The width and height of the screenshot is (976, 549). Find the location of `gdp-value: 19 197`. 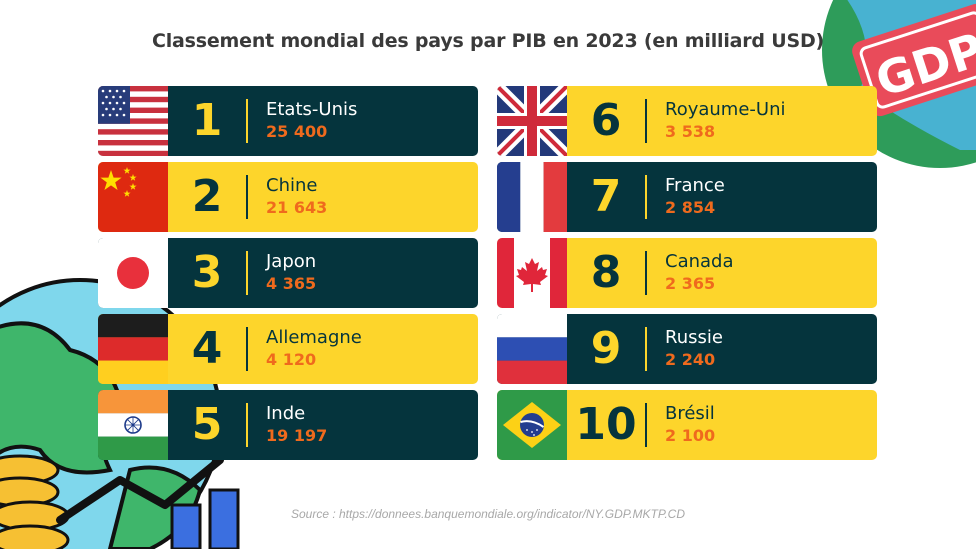

gdp-value: 19 197 is located at coordinates (297, 435).